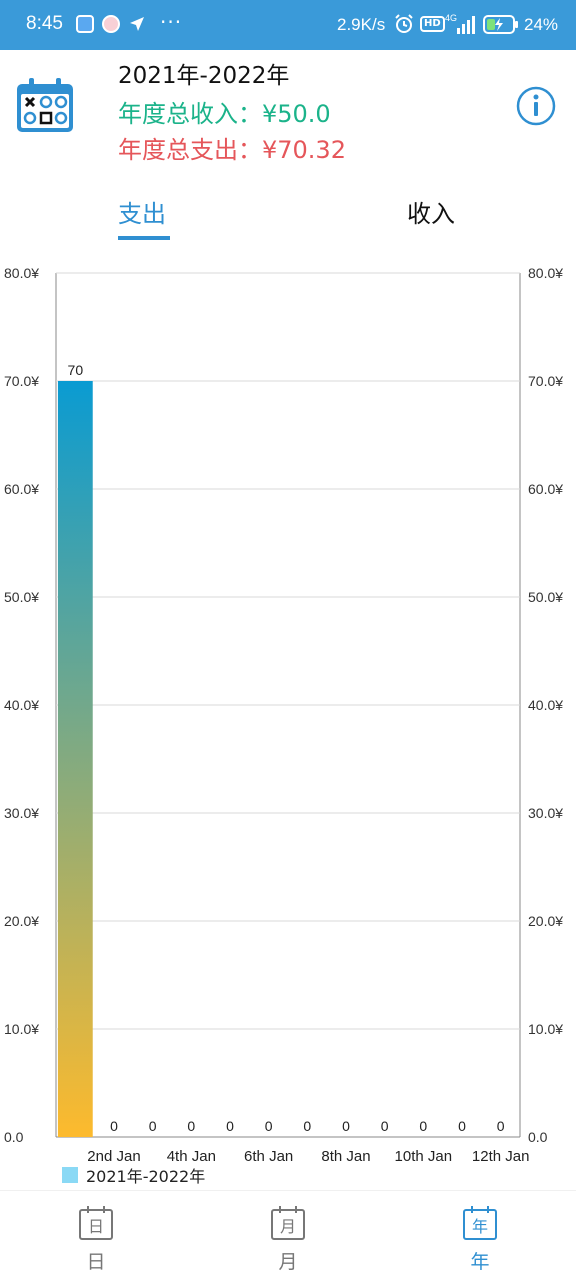 The image size is (576, 1280). What do you see at coordinates (96, 1262) in the screenshot?
I see `nav-label-day: 日` at bounding box center [96, 1262].